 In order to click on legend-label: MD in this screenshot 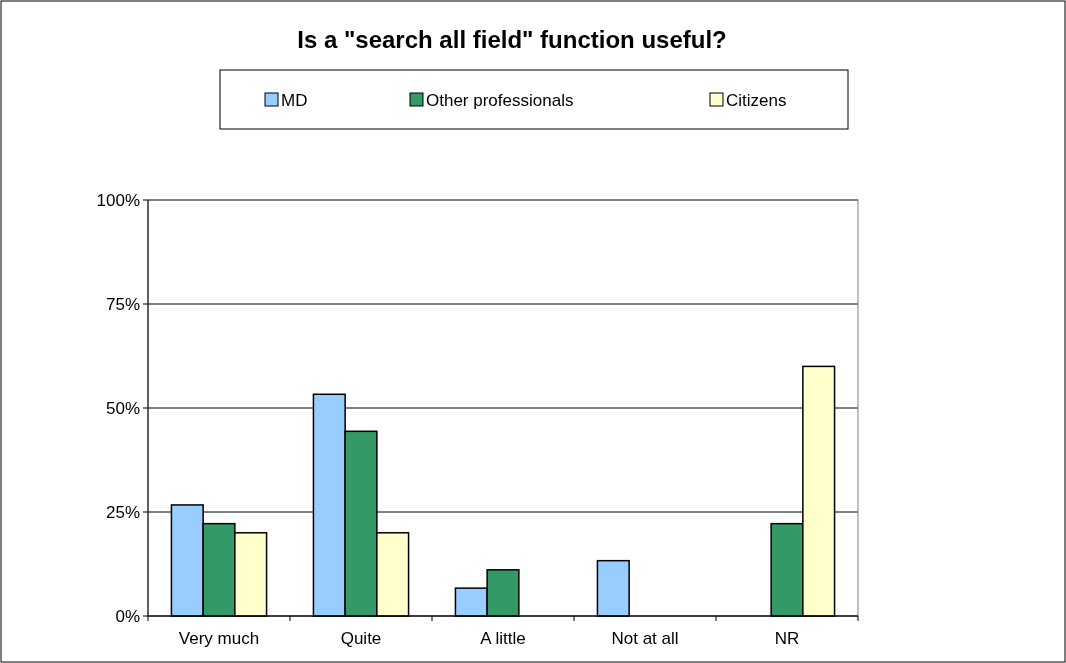, I will do `click(294, 100)`.